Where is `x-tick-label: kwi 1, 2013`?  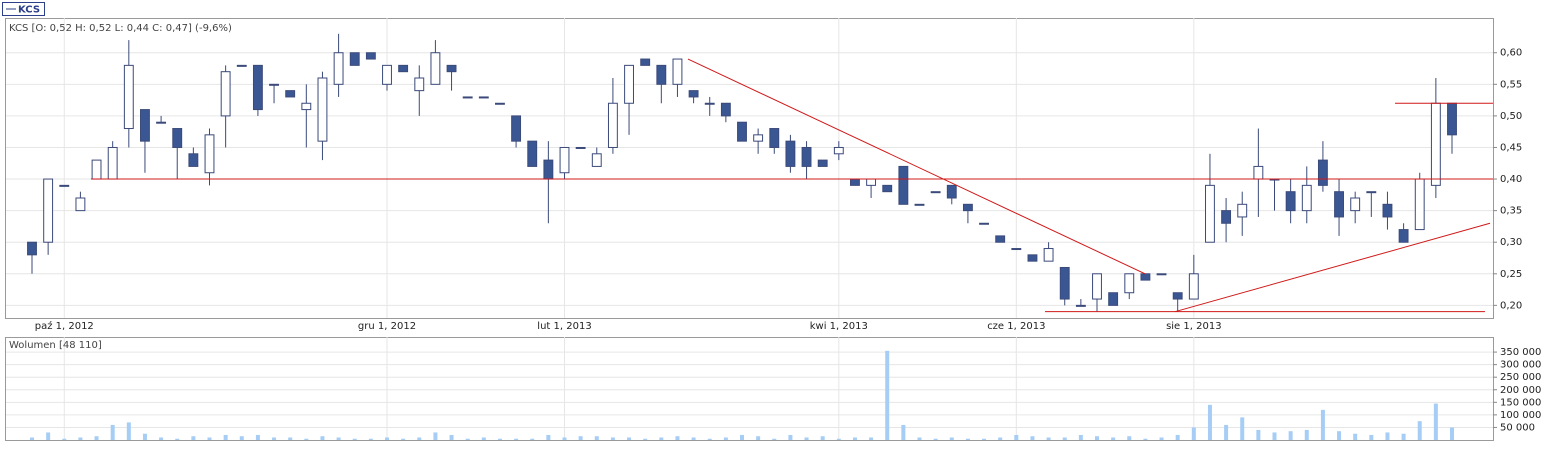 x-tick-label: kwi 1, 2013 is located at coordinates (839, 326).